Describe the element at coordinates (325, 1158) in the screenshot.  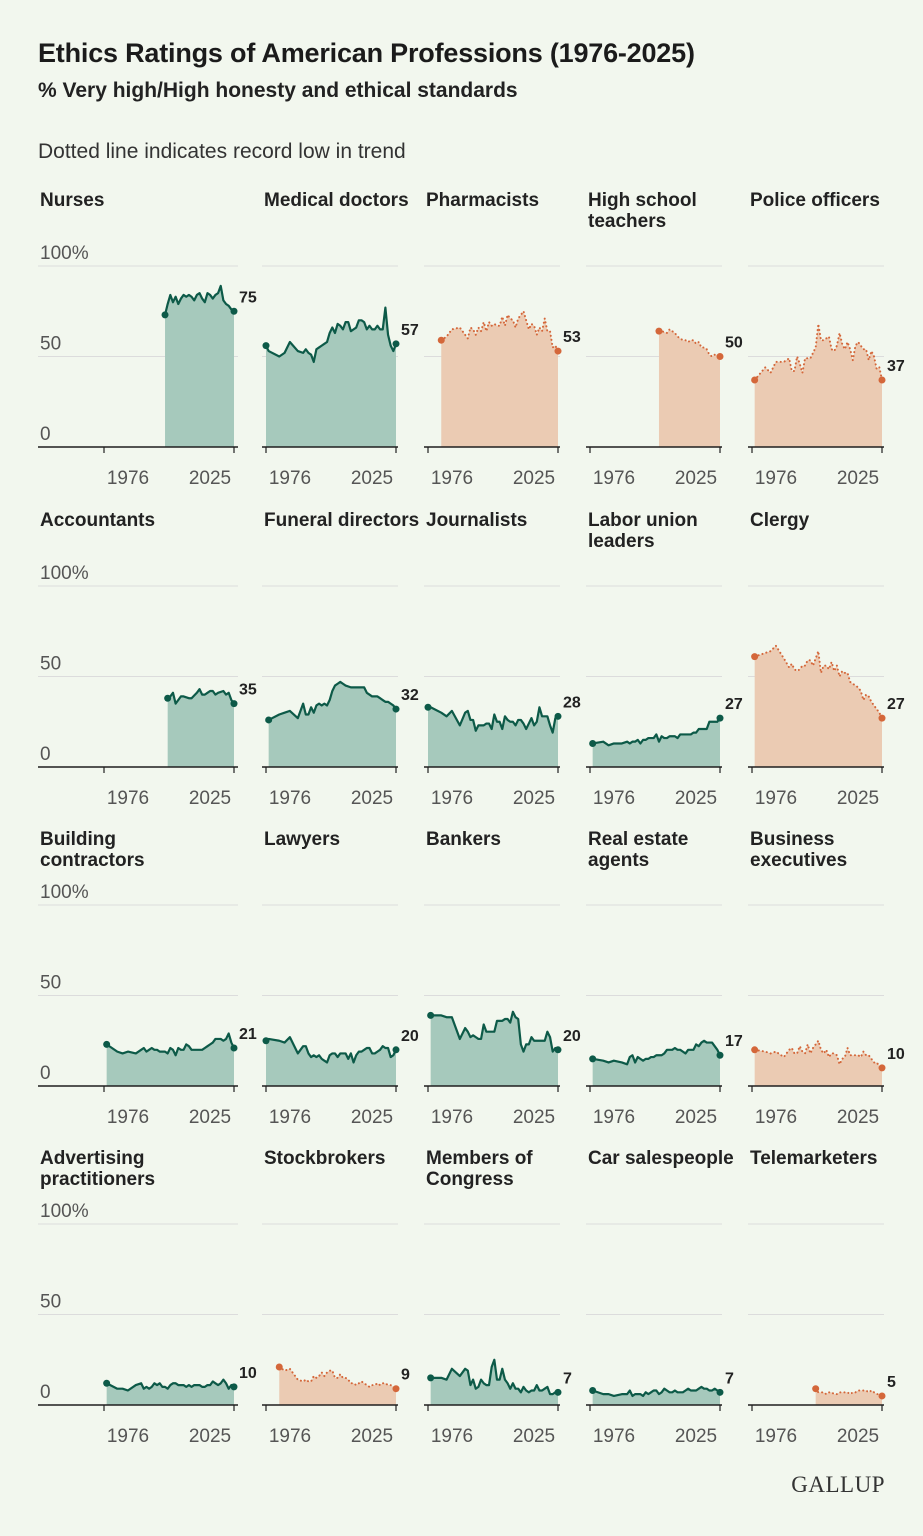
I see `panel-title: Stockbrokers` at that location.